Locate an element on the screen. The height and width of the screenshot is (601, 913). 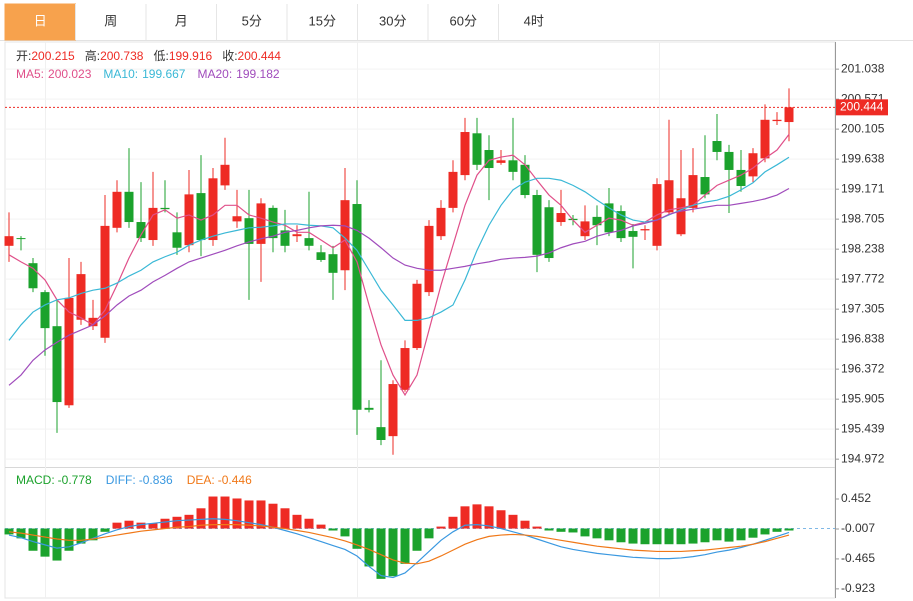
tab-label: 60分 is located at coordinates (463, 20).